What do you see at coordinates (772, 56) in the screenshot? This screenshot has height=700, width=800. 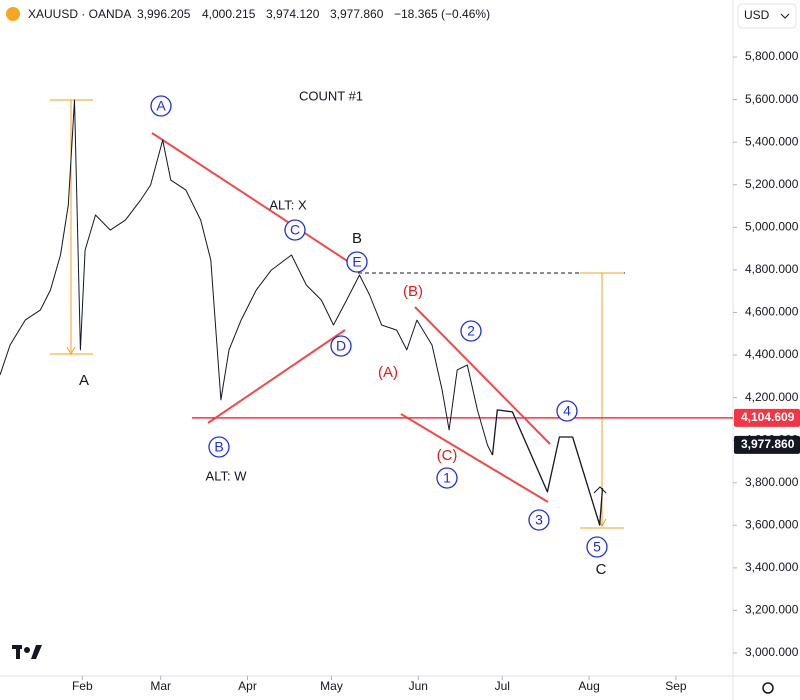 I see `y-tick-label: 5,800.000` at bounding box center [772, 56].